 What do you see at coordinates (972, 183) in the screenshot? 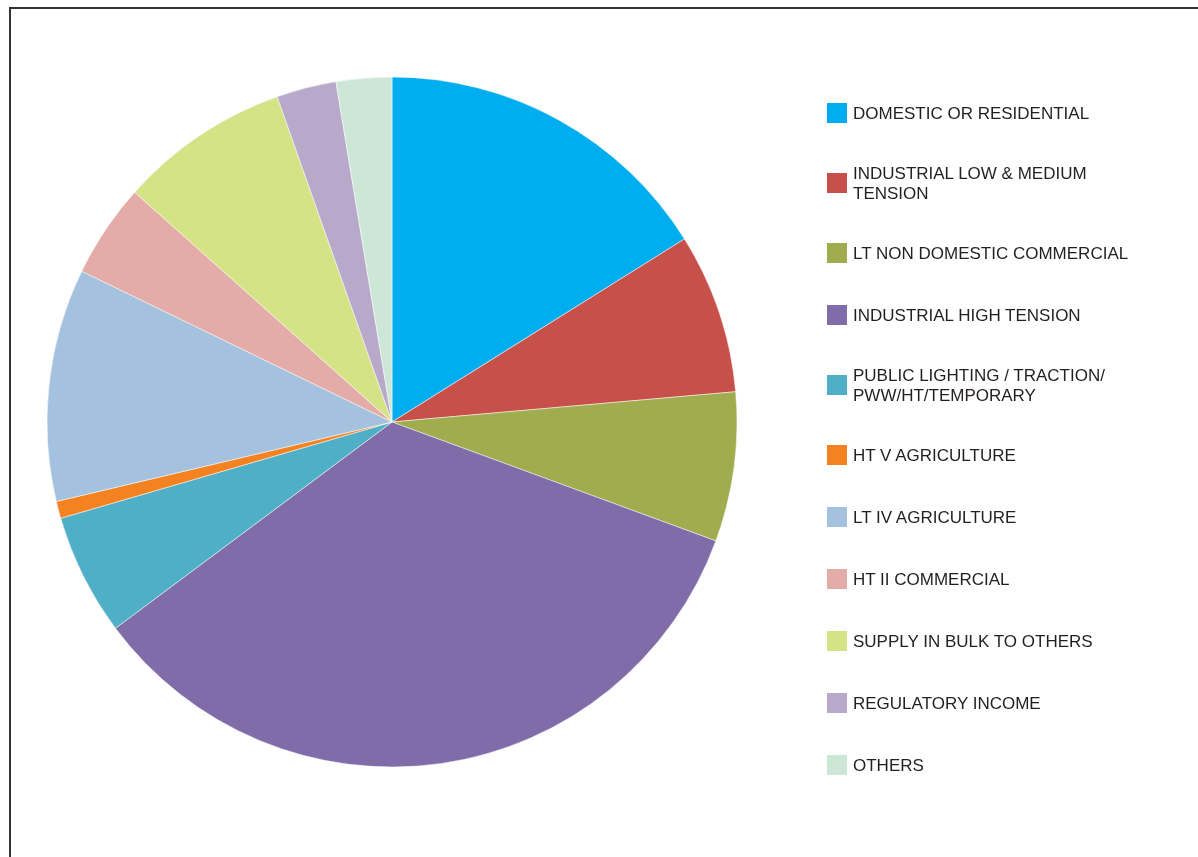
I see `legend-label: INDUSTRIAL LOW & MEDIUM TENSION` at bounding box center [972, 183].